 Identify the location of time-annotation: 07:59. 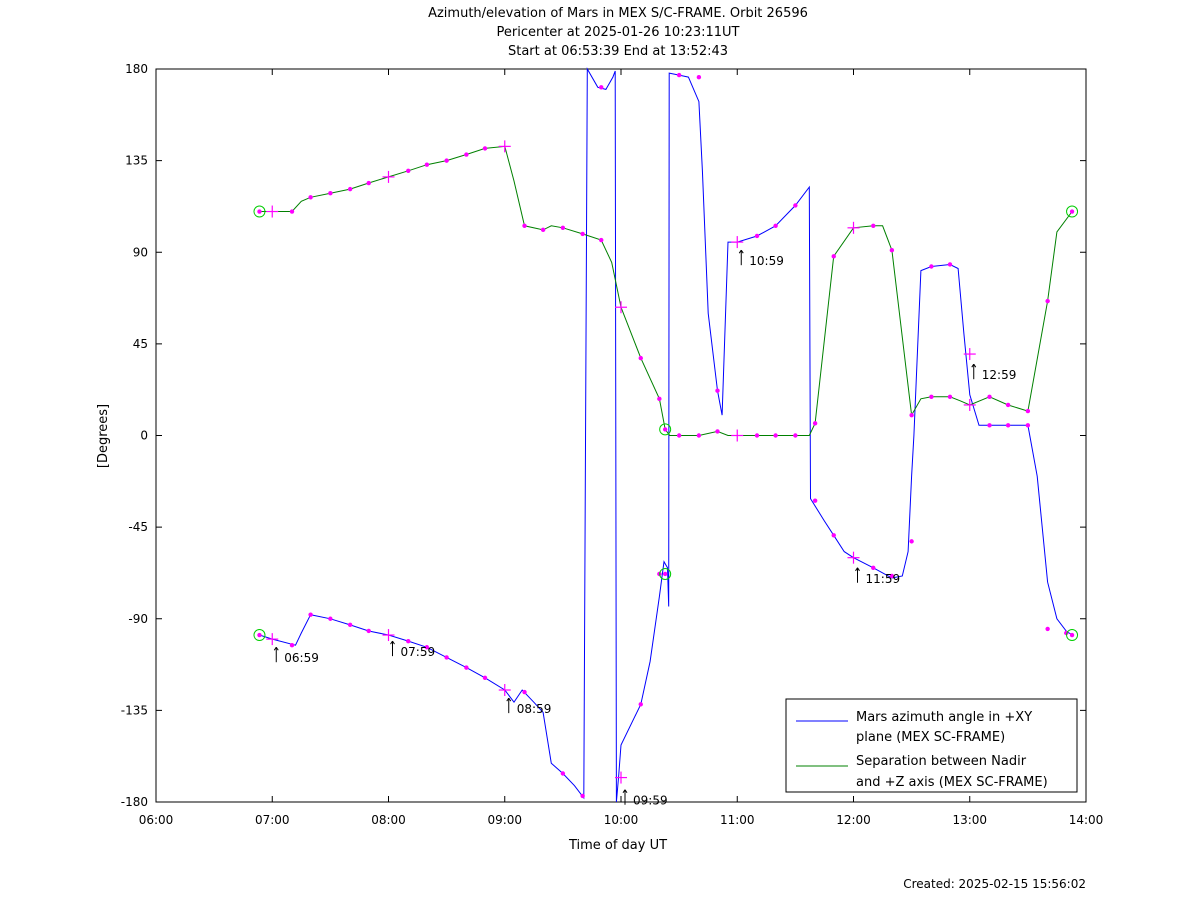
(413, 649).